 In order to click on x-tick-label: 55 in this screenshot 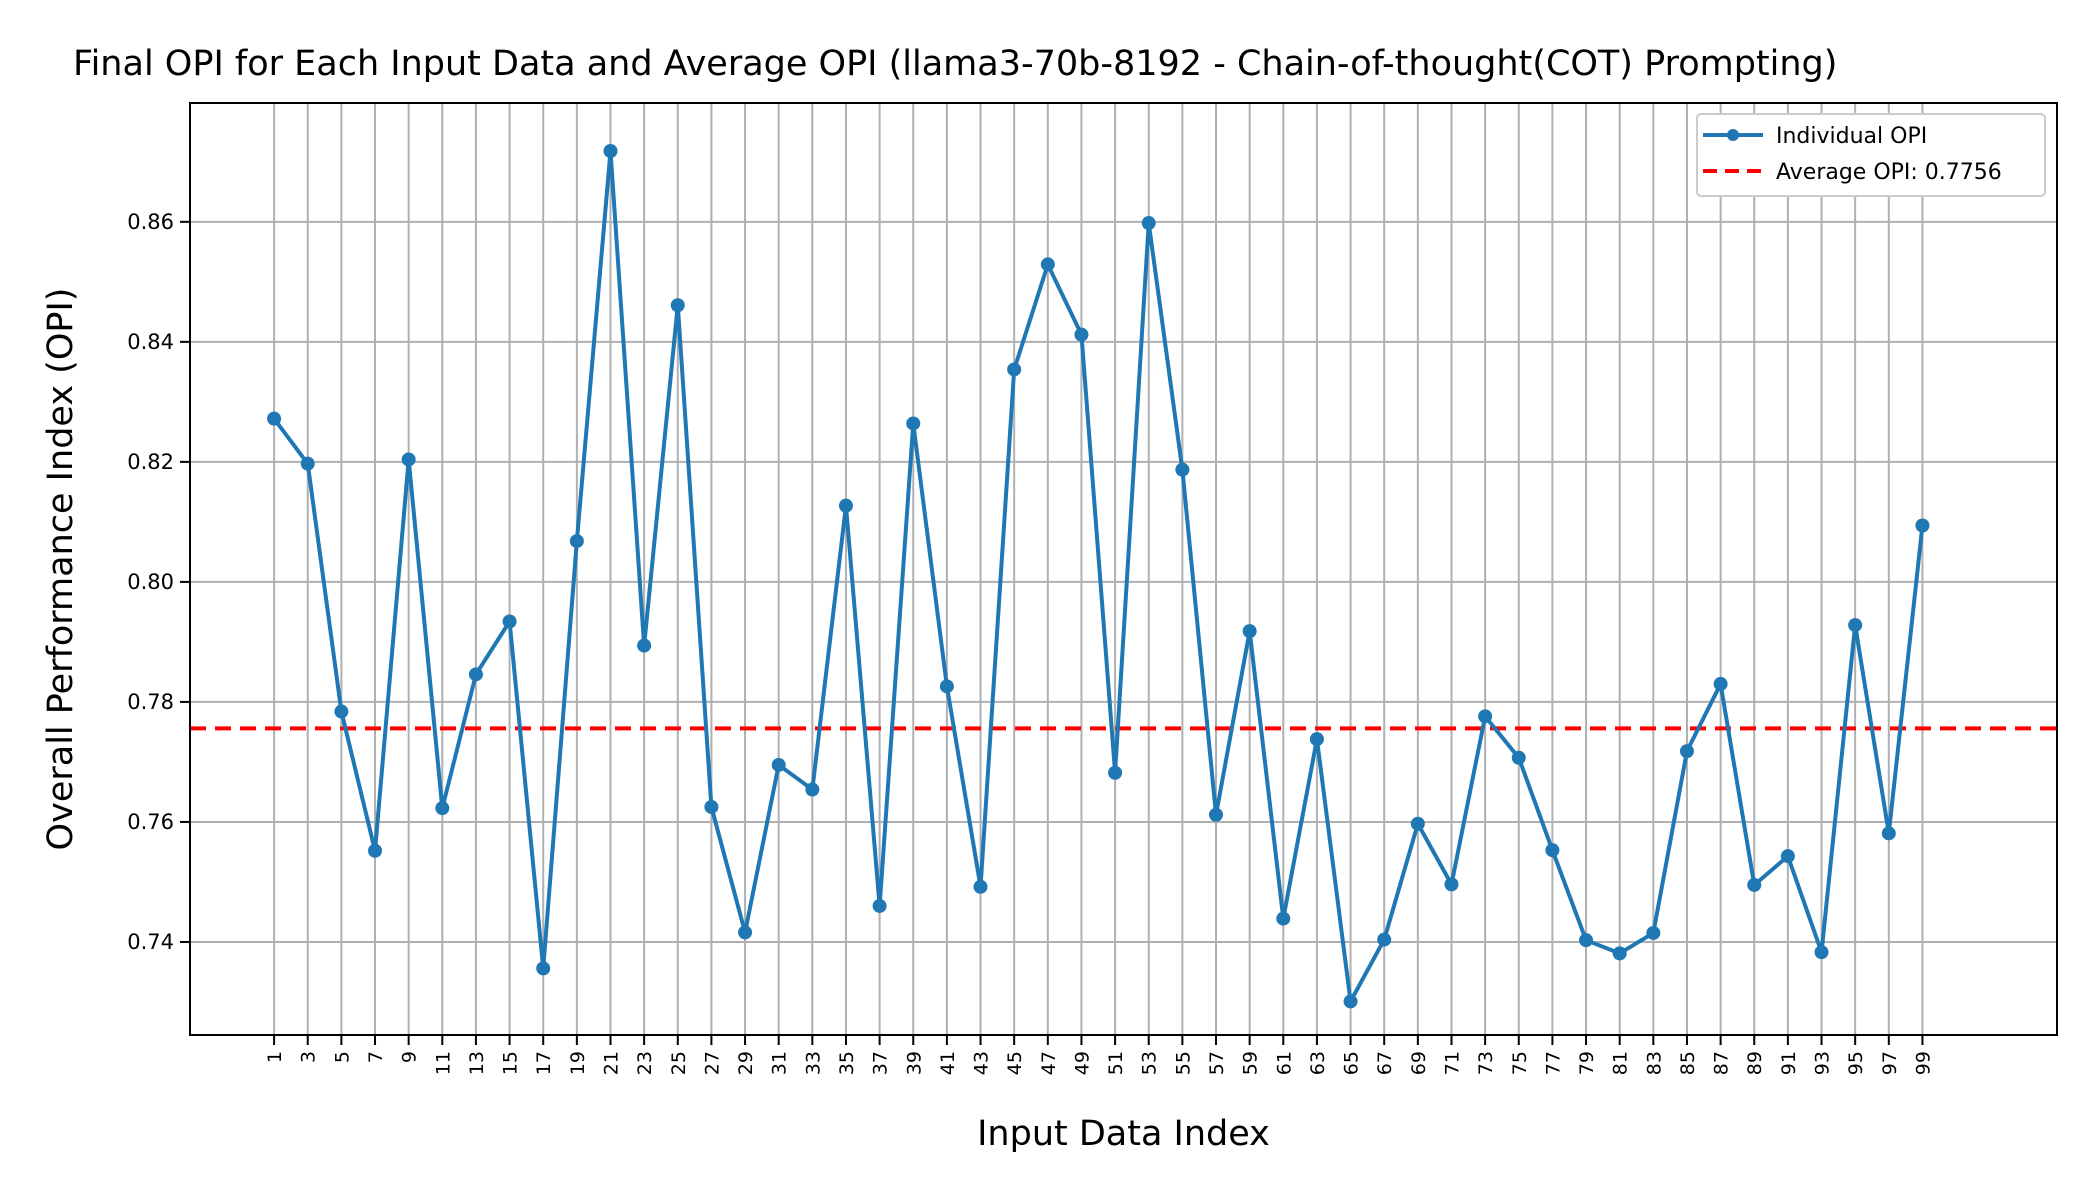, I will do `click(1183, 1063)`.